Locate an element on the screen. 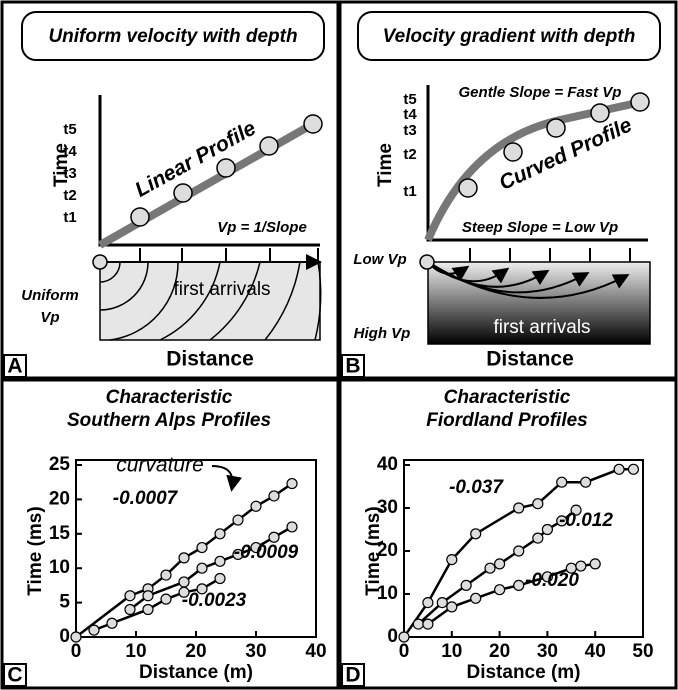  y-tick-label: 15 is located at coordinates (60, 533).